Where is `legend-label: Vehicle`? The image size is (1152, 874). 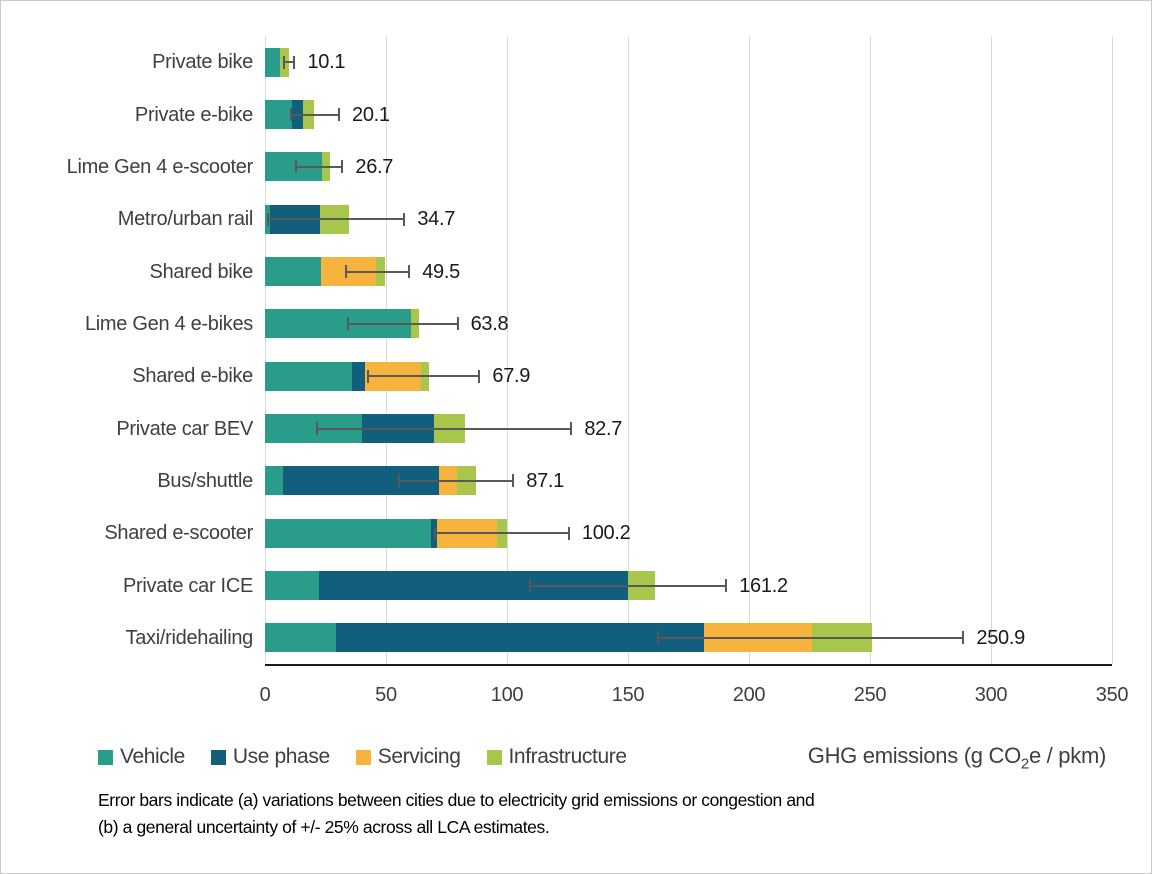
legend-label: Vehicle is located at coordinates (152, 756).